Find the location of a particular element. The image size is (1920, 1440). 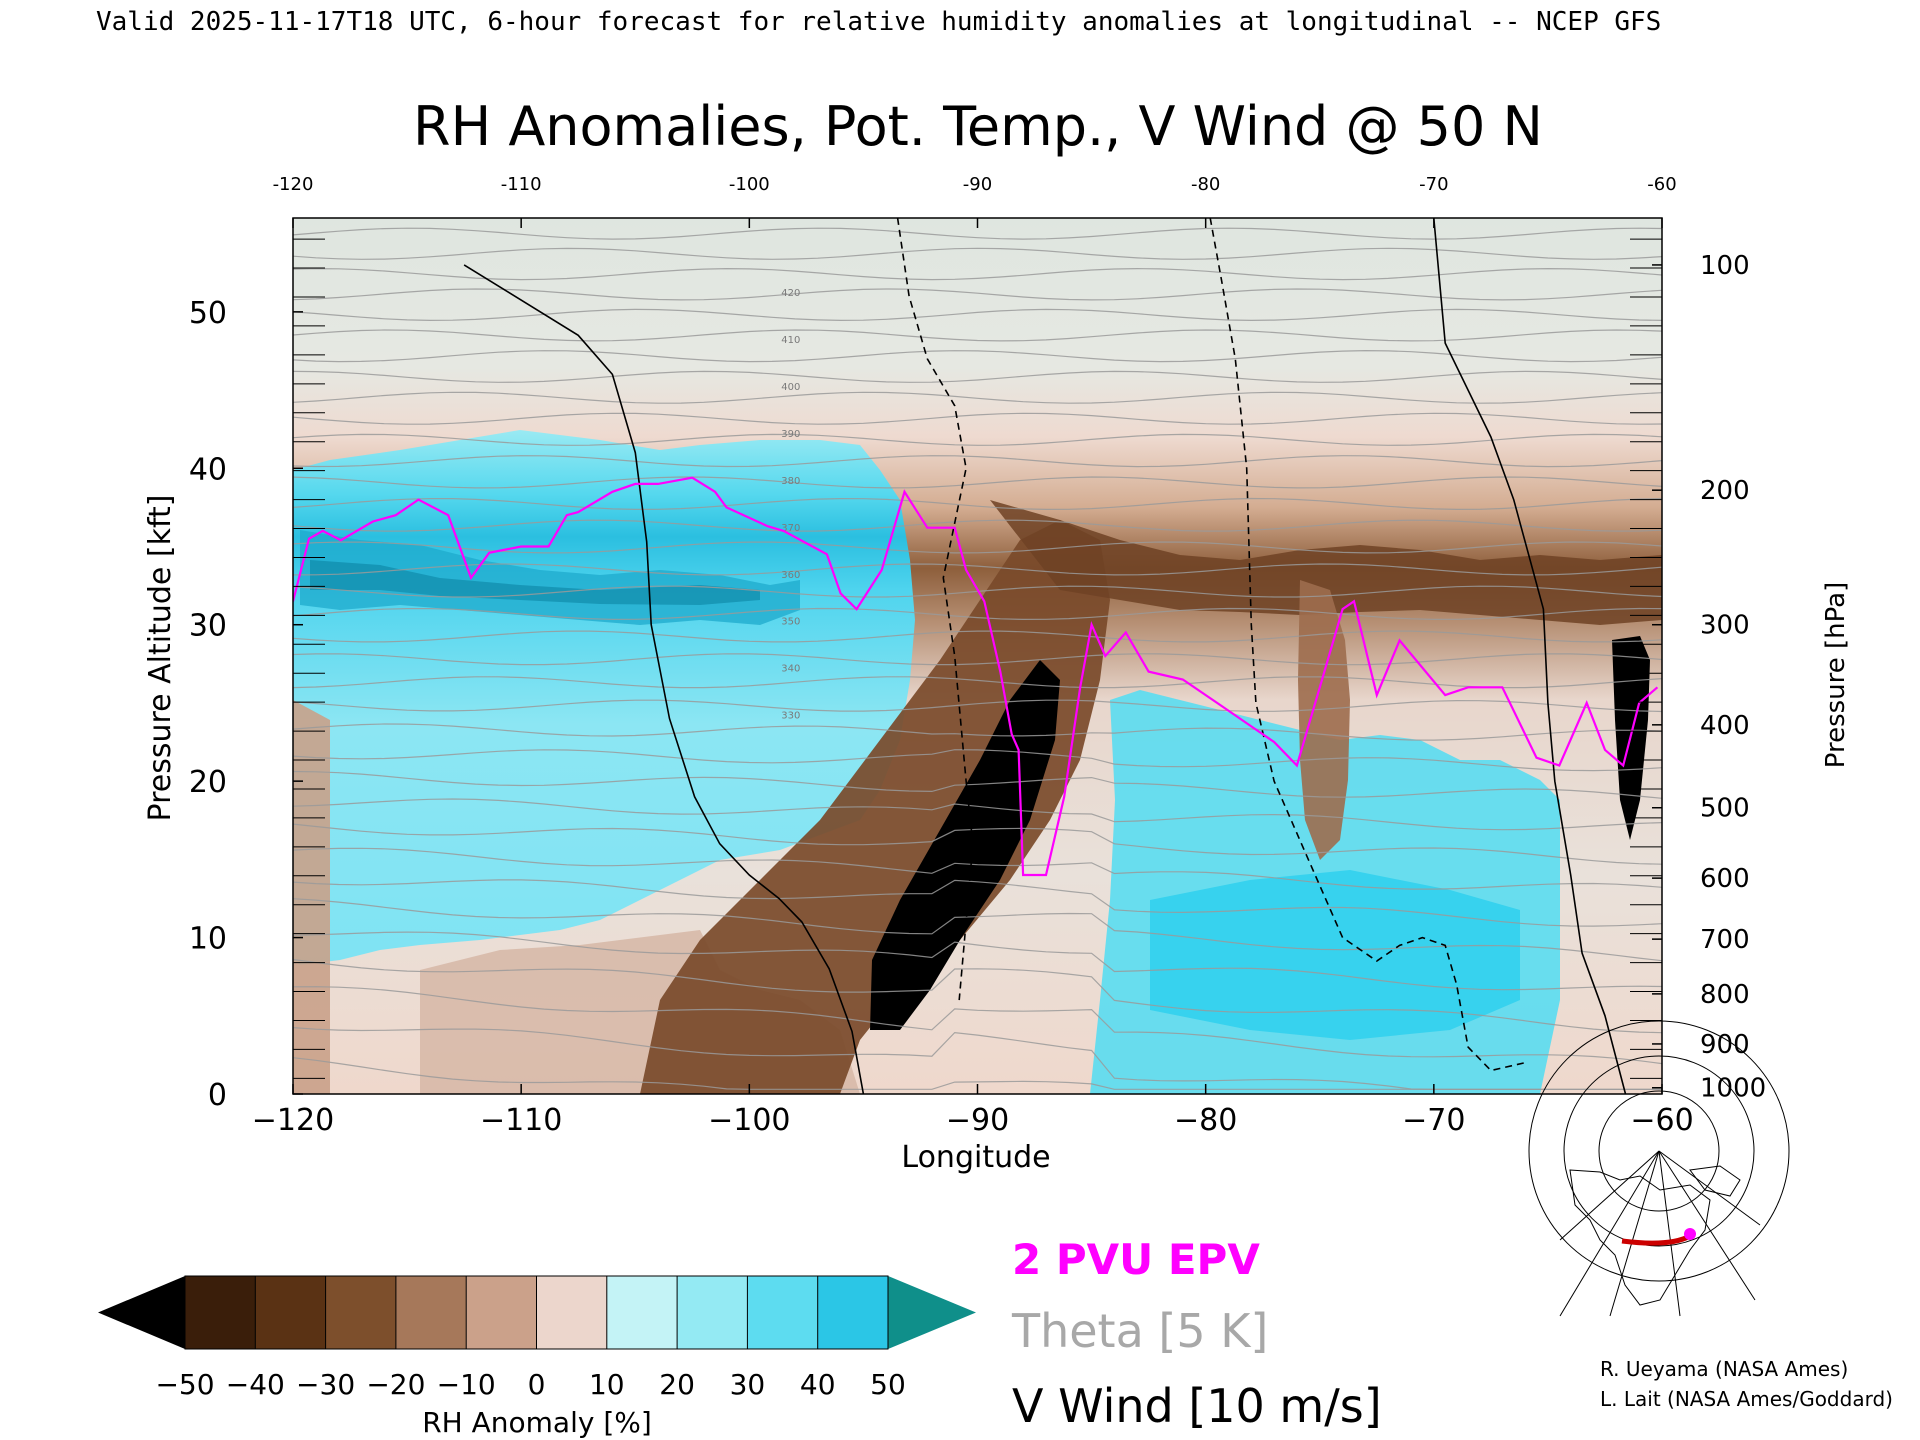

y-tick-label: 40 is located at coordinates (208, 469).